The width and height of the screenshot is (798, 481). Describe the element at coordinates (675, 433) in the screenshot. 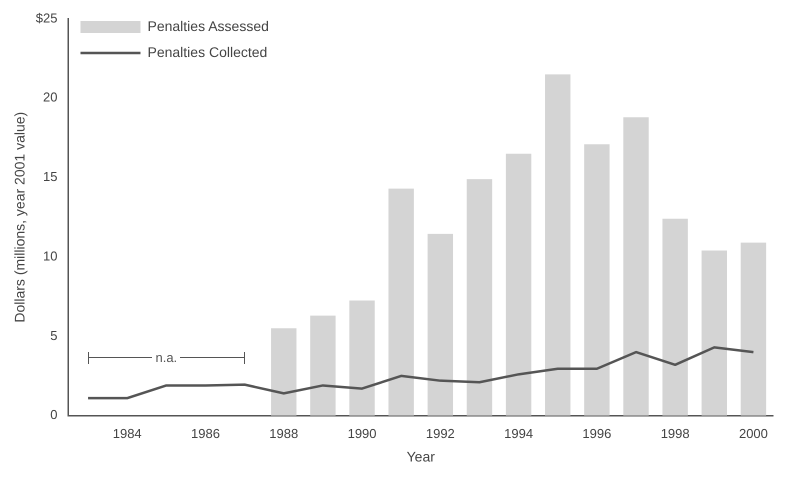

I see `x-tick-label: 1998` at that location.